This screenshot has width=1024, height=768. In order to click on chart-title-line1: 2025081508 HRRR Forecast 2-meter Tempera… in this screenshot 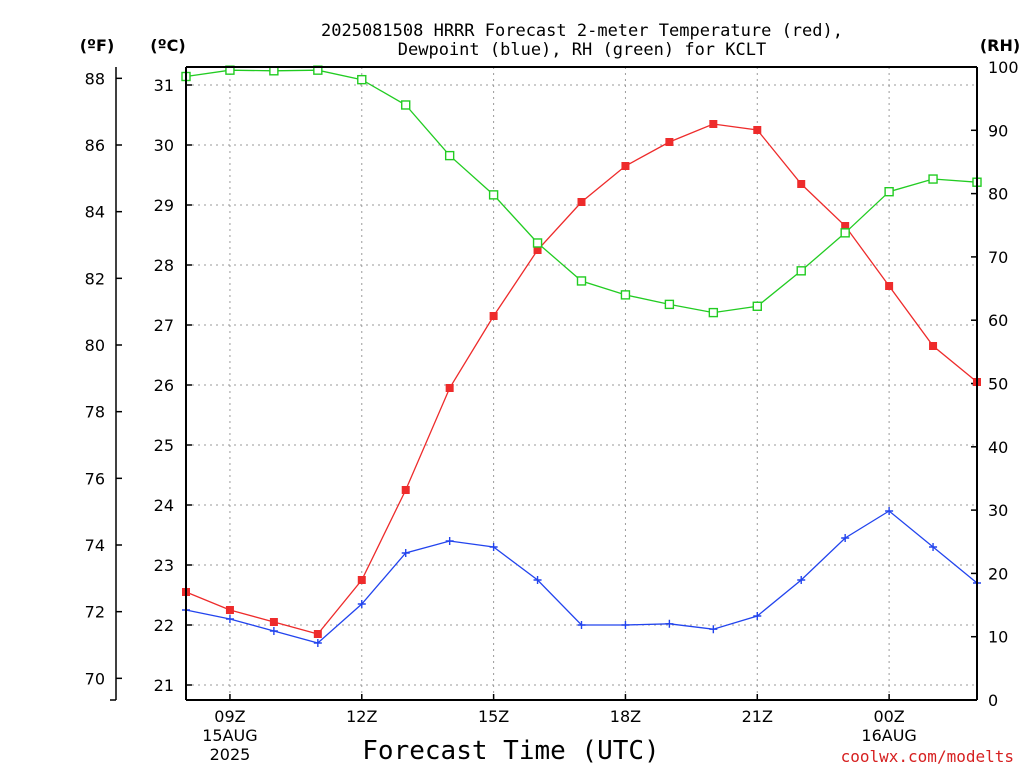, I will do `click(582, 31)`.